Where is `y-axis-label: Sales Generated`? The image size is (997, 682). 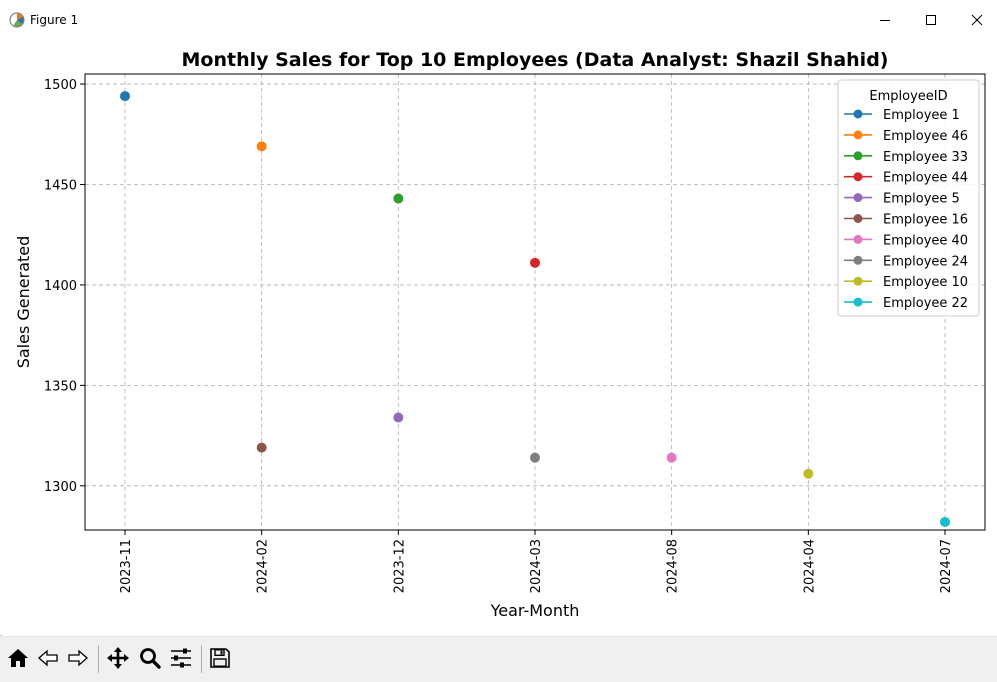
y-axis-label: Sales Generated is located at coordinates (23, 302).